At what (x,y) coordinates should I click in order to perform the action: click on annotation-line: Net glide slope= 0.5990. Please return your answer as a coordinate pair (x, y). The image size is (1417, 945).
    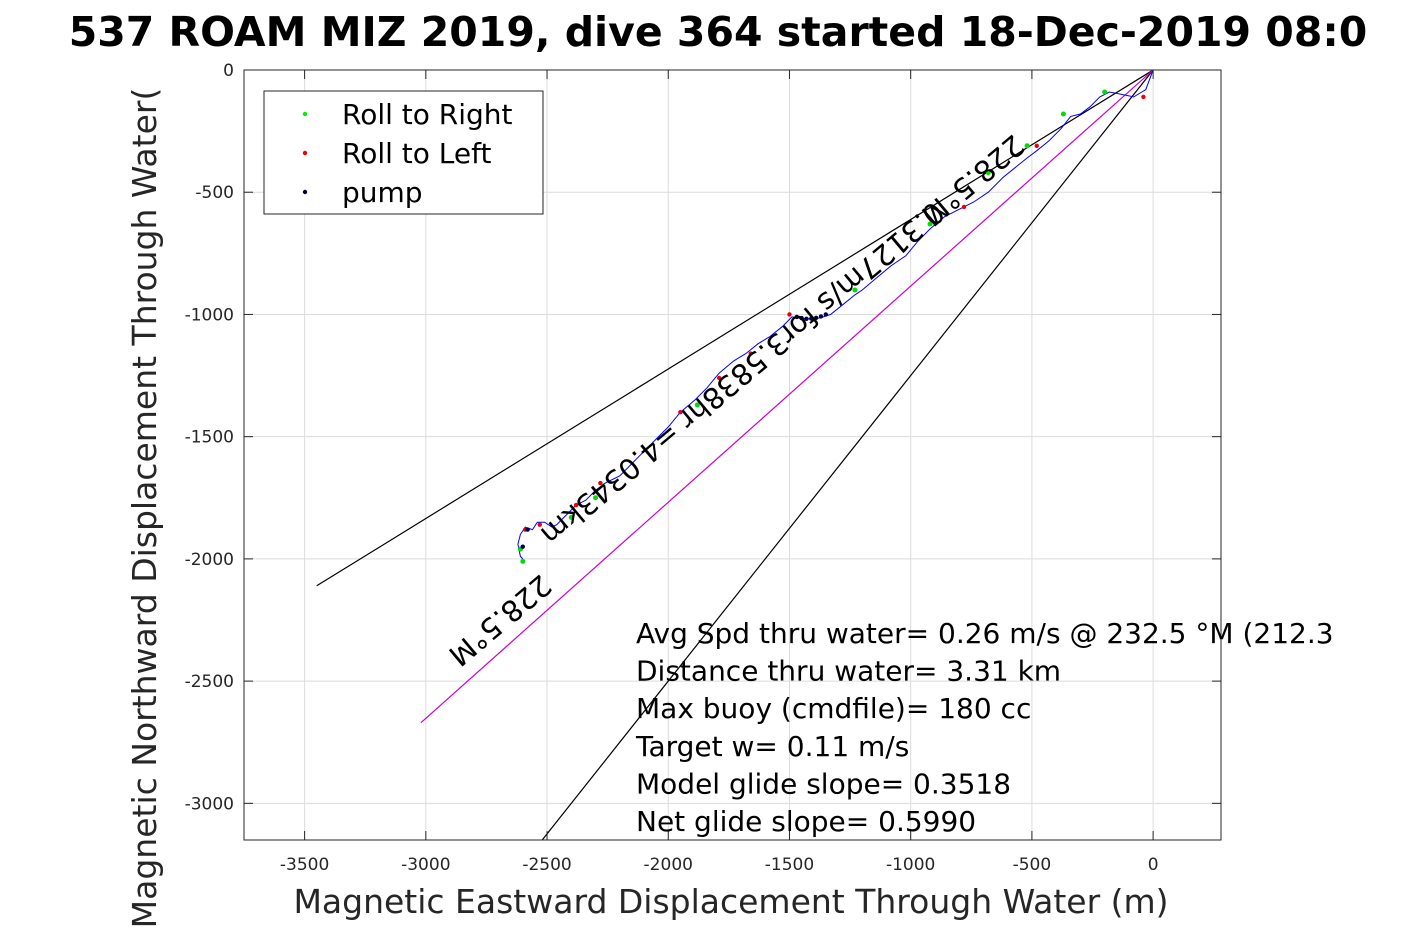
    Looking at the image, I should click on (806, 821).